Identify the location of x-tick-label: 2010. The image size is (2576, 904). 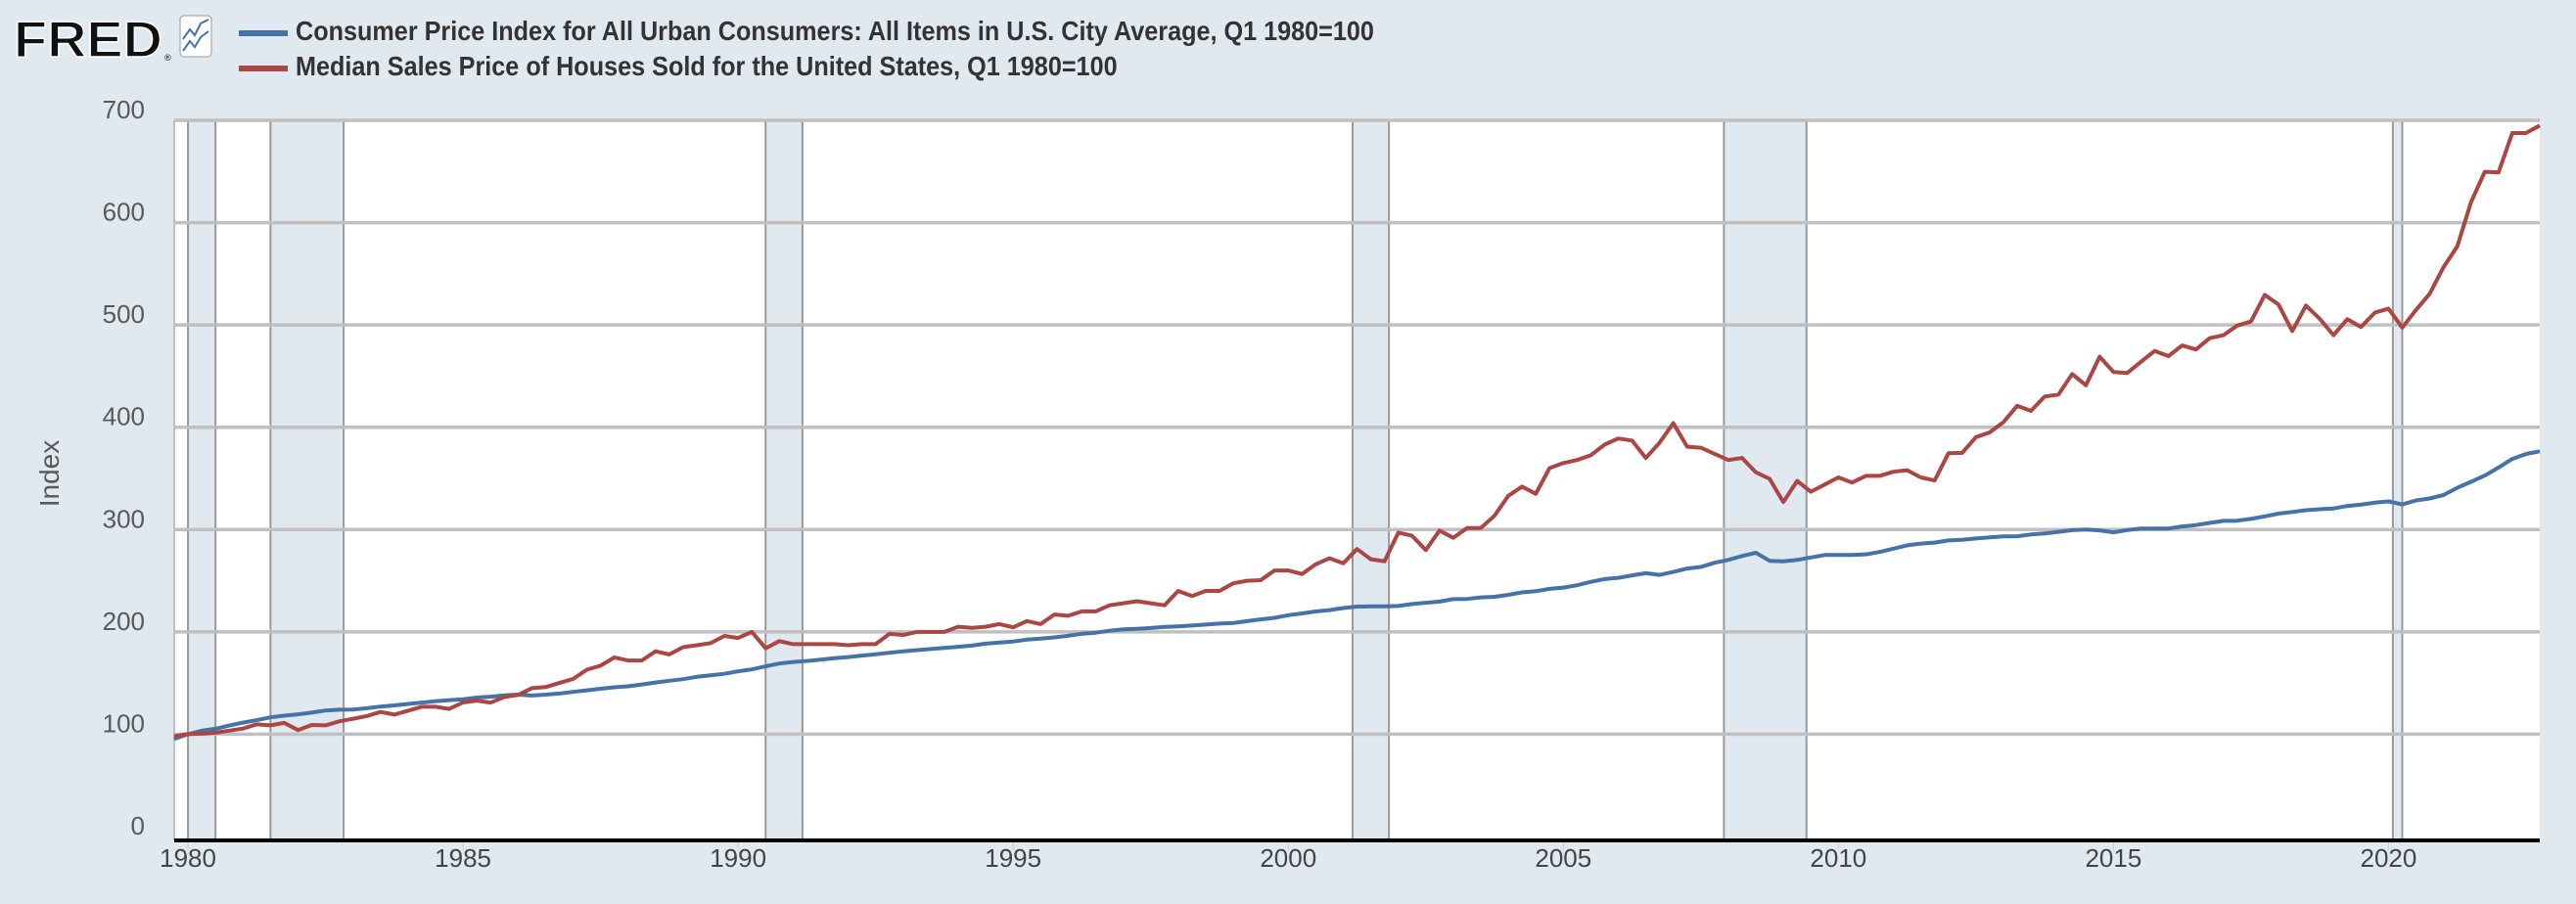
(1838, 858).